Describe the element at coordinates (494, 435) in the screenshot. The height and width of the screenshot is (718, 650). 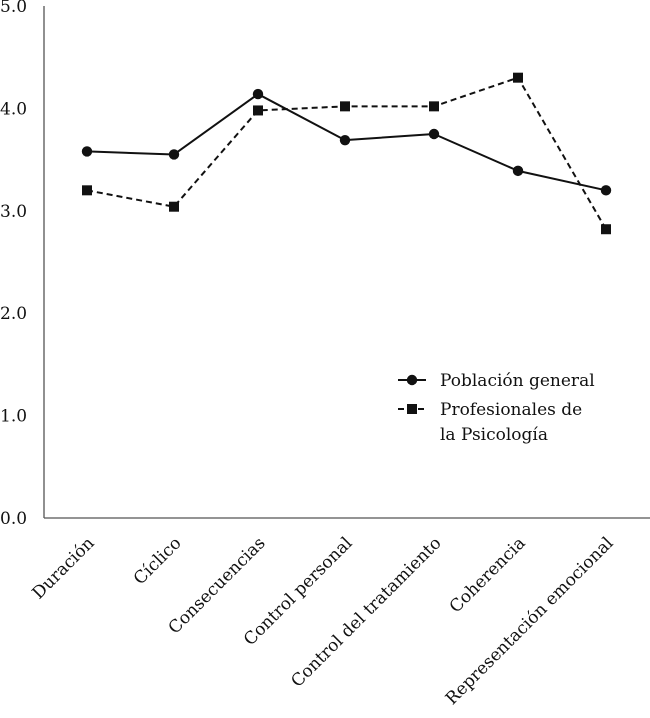
I see `legend-label: la Psicología` at that location.